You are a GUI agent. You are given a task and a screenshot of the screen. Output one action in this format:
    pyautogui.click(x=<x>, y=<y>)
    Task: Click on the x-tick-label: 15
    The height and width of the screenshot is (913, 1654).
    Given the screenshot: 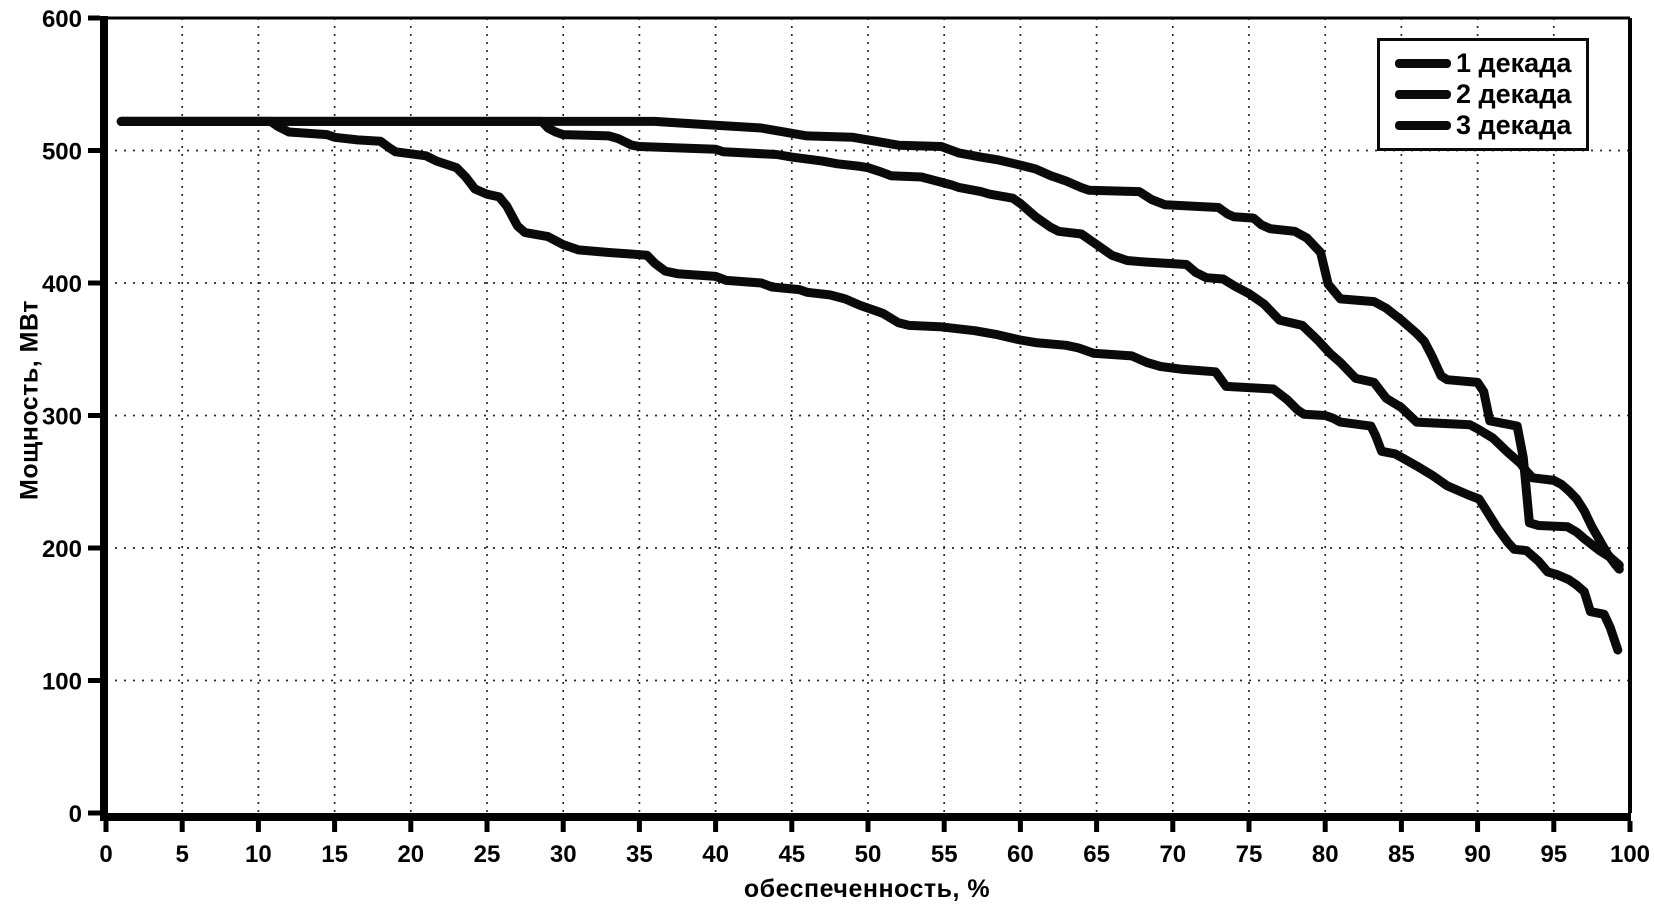 What is the action you would take?
    pyautogui.click(x=334, y=854)
    